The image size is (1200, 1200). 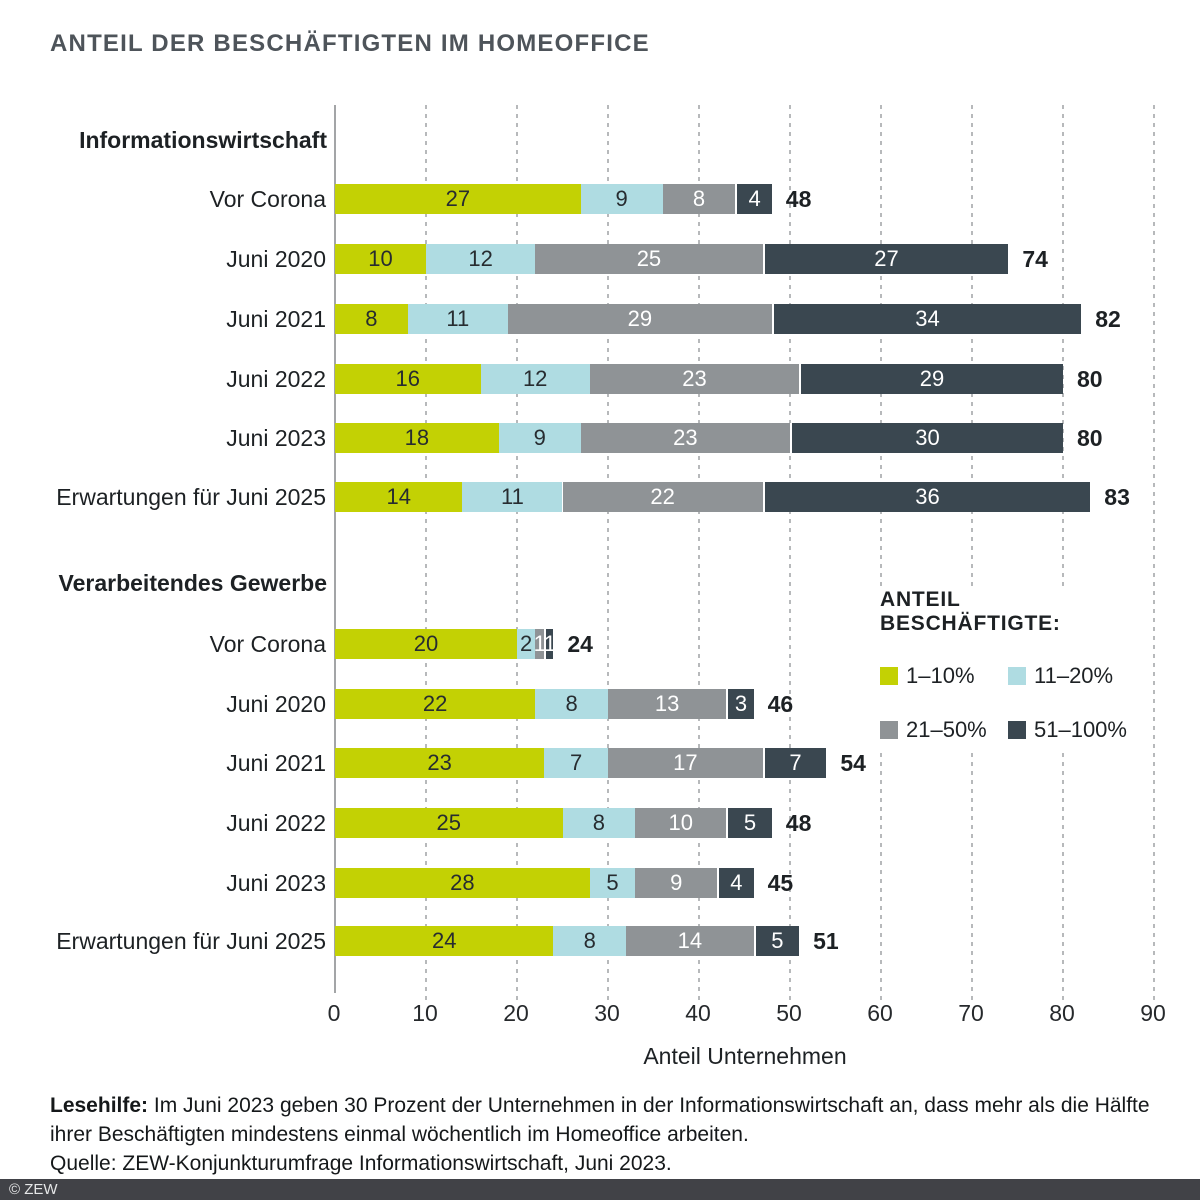 What do you see at coordinates (780, 704) in the screenshot?
I see `bar-total: 46` at bounding box center [780, 704].